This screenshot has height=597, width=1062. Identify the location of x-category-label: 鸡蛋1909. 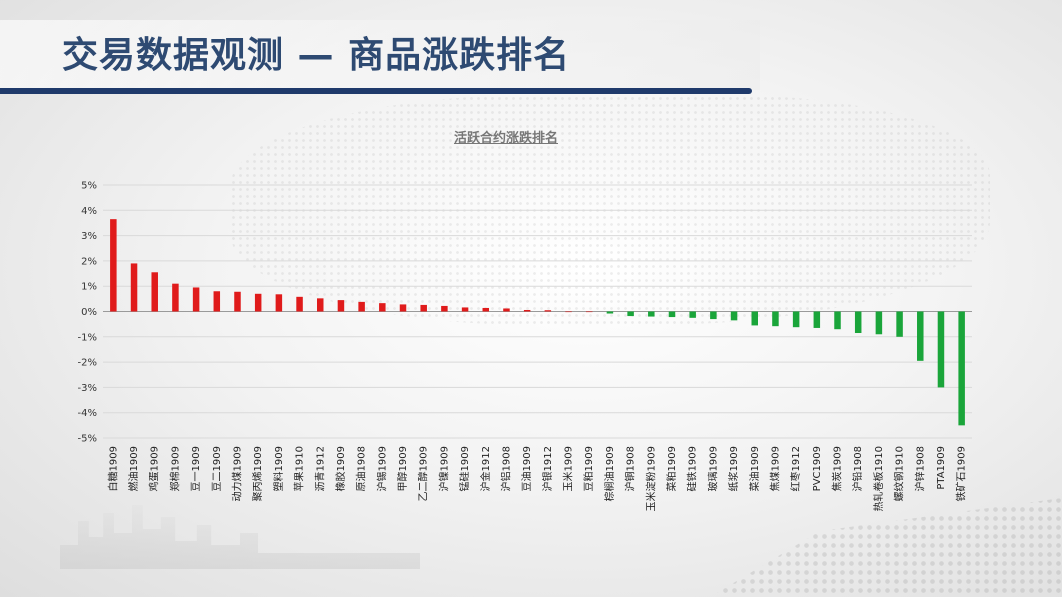
(154, 468).